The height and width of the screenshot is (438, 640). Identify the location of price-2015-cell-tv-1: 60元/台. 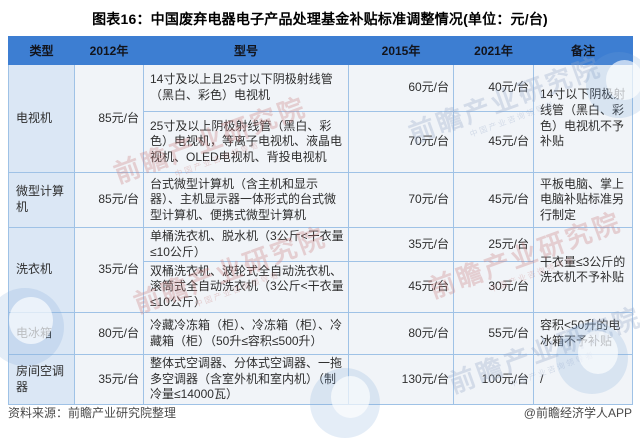
(401, 88).